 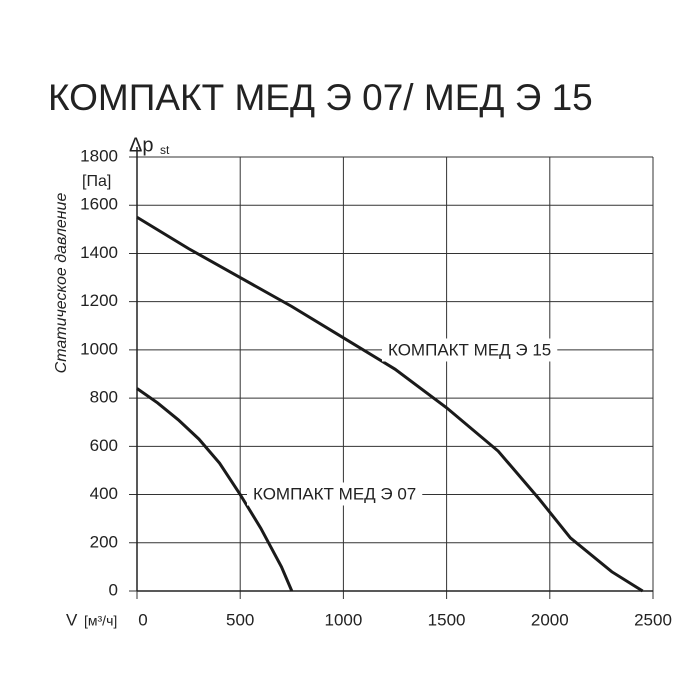 I want to click on y-tick-label: 800, so click(x=104, y=397).